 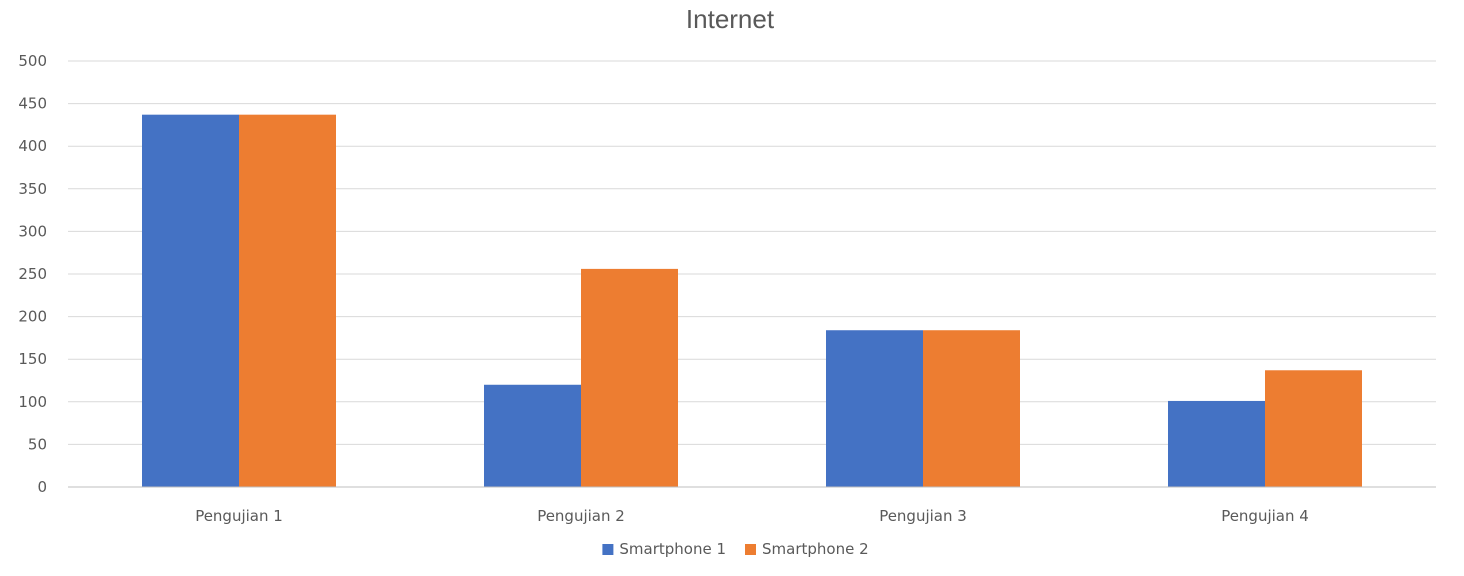 I want to click on y-tick-label: 450, so click(x=32, y=104).